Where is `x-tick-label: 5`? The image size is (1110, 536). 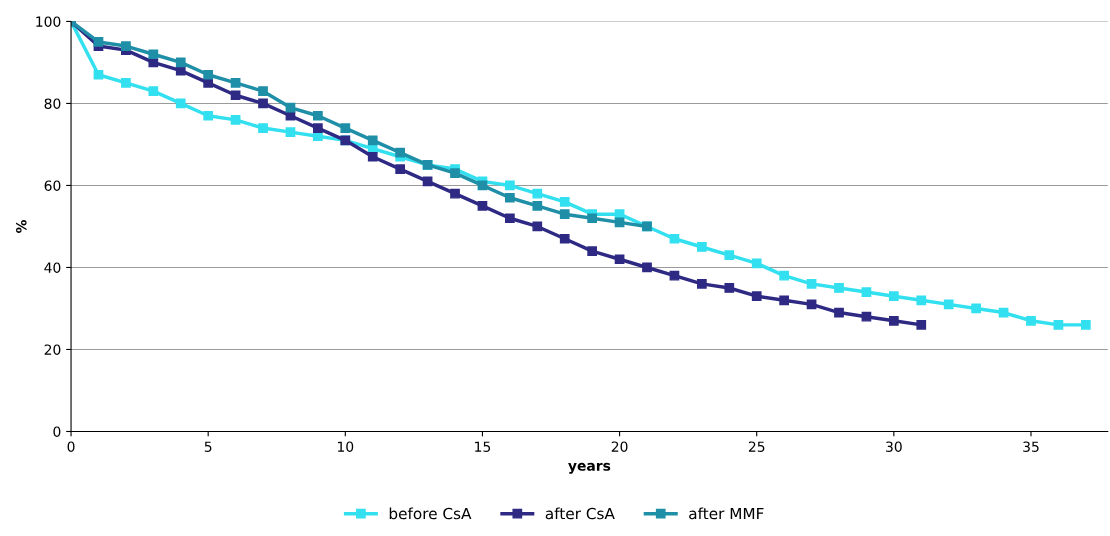 x-tick-label: 5 is located at coordinates (208, 446).